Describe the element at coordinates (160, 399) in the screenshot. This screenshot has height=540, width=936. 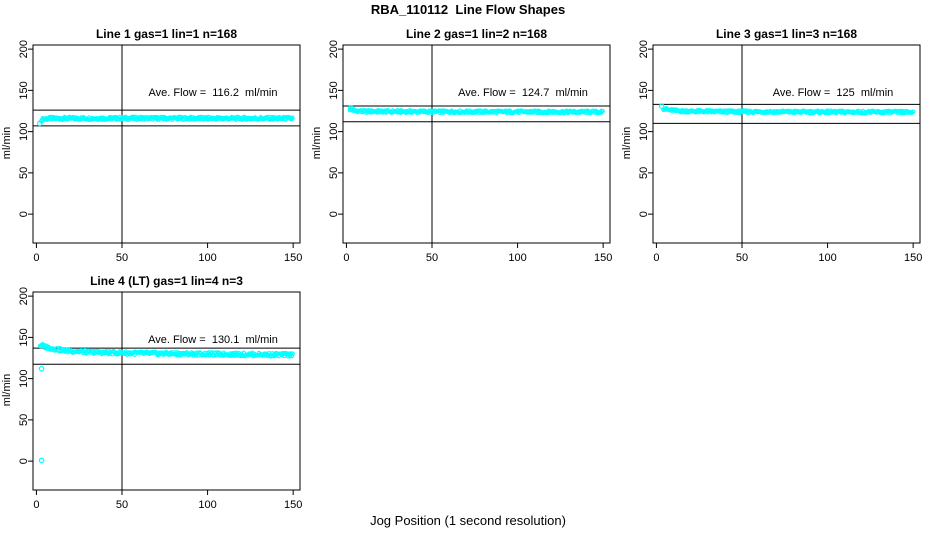
I see `plot-canvas-line-4: 0 50 100 150 0 50 100 150 200` at that location.